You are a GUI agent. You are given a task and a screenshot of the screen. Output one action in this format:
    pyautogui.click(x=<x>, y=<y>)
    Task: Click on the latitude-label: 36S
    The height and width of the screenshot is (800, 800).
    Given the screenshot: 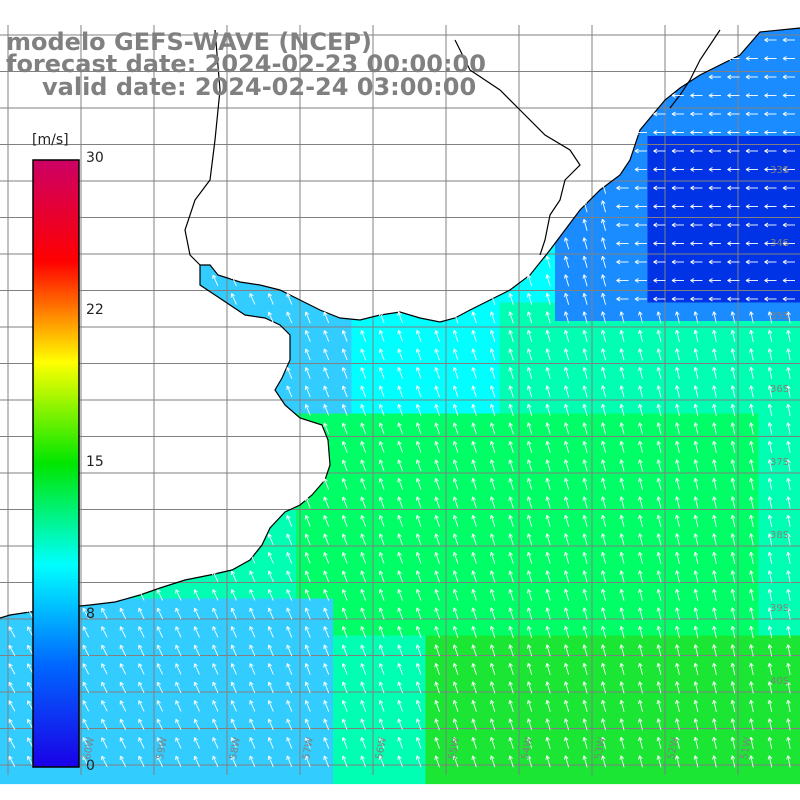 What is the action you would take?
    pyautogui.click(x=779, y=389)
    